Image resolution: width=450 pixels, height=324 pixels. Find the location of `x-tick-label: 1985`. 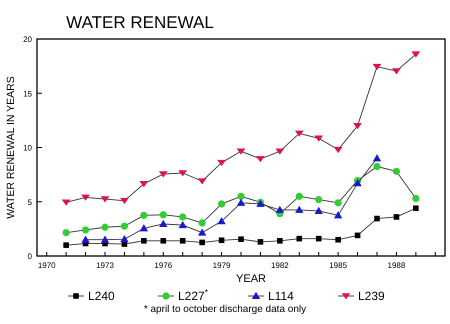

x-tick-label: 1985 is located at coordinates (338, 265).